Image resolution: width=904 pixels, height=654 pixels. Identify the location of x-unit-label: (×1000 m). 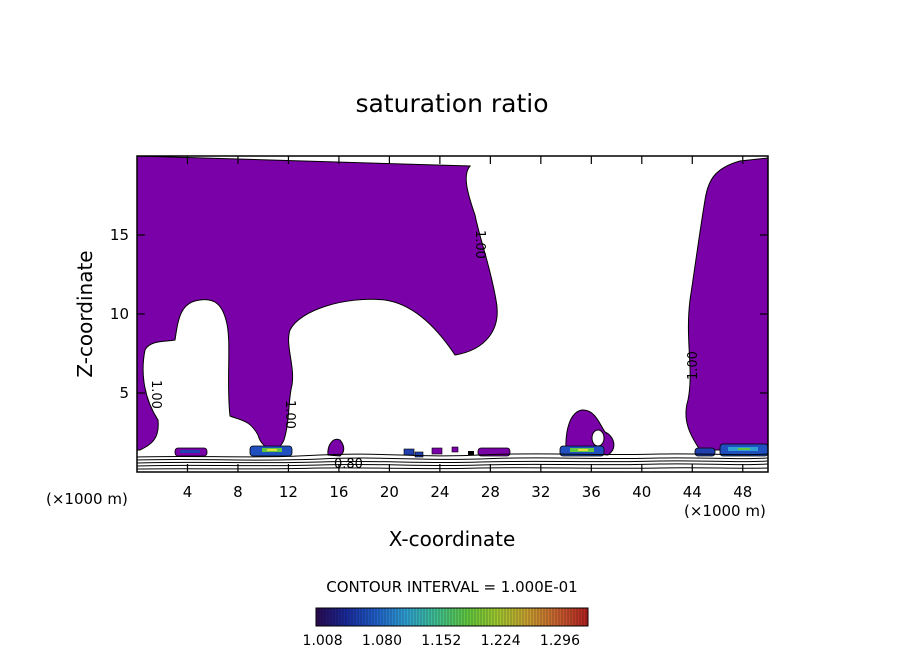
(87, 499).